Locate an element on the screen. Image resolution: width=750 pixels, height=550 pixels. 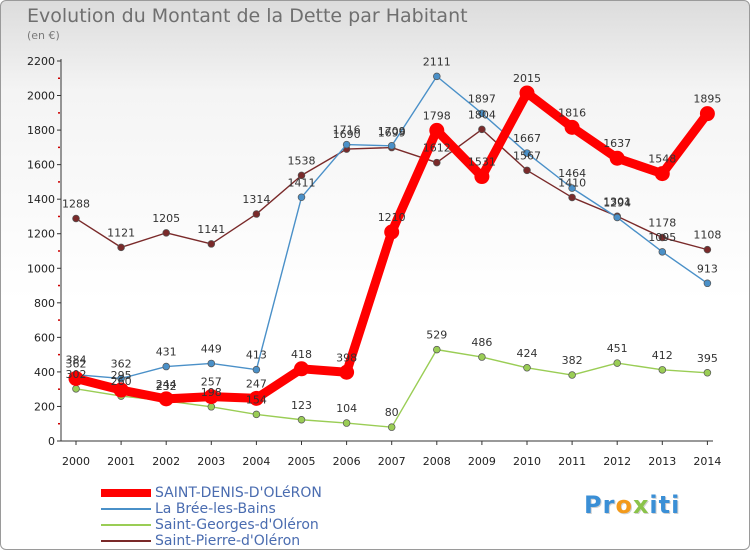
x-tick-label: 2011 is located at coordinates (572, 461).